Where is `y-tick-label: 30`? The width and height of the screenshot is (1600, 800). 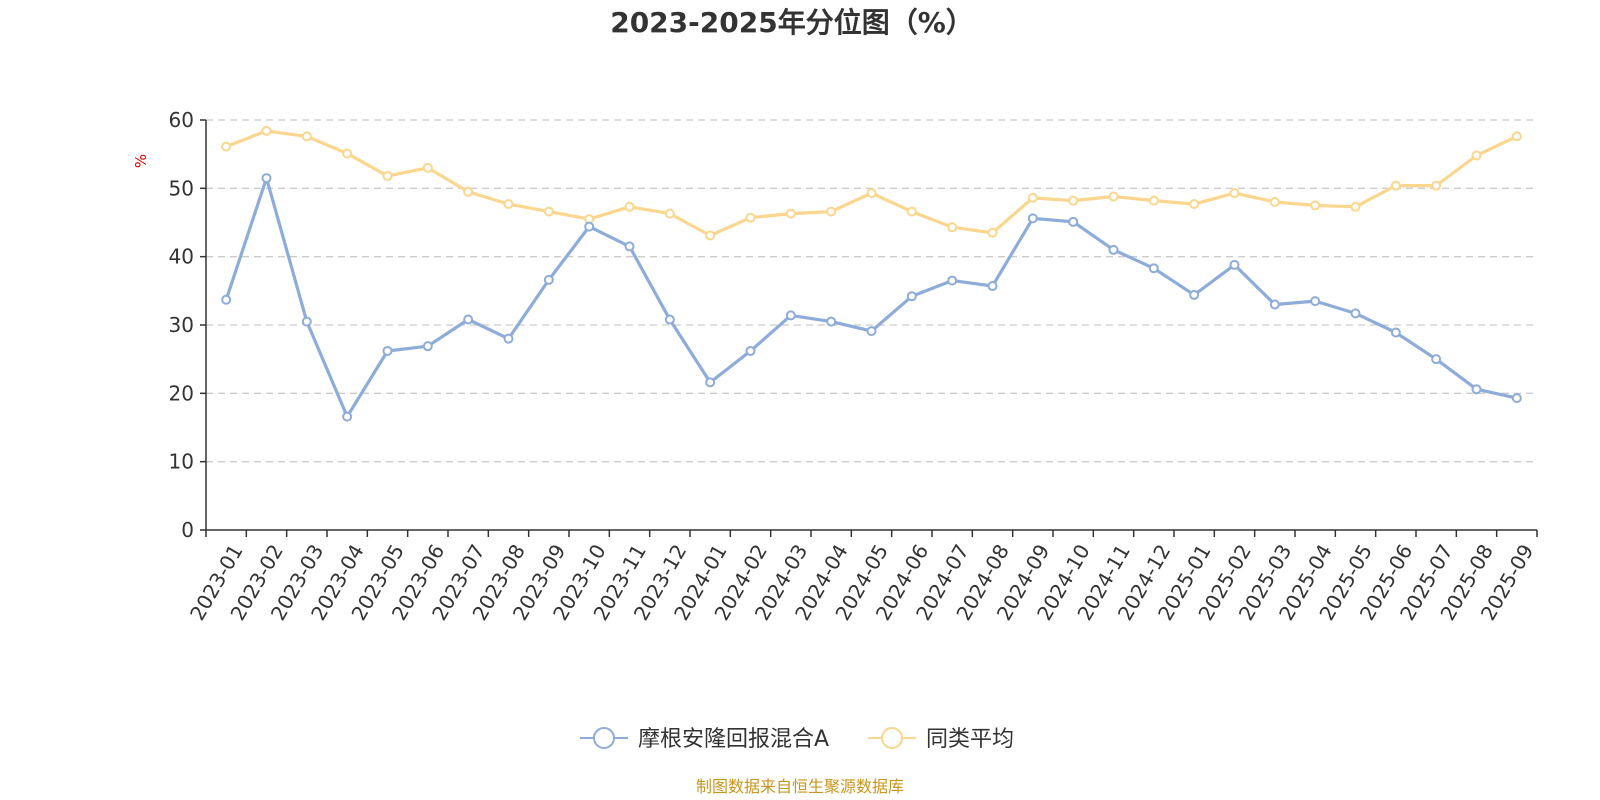
y-tick-label: 30 is located at coordinates (181, 325).